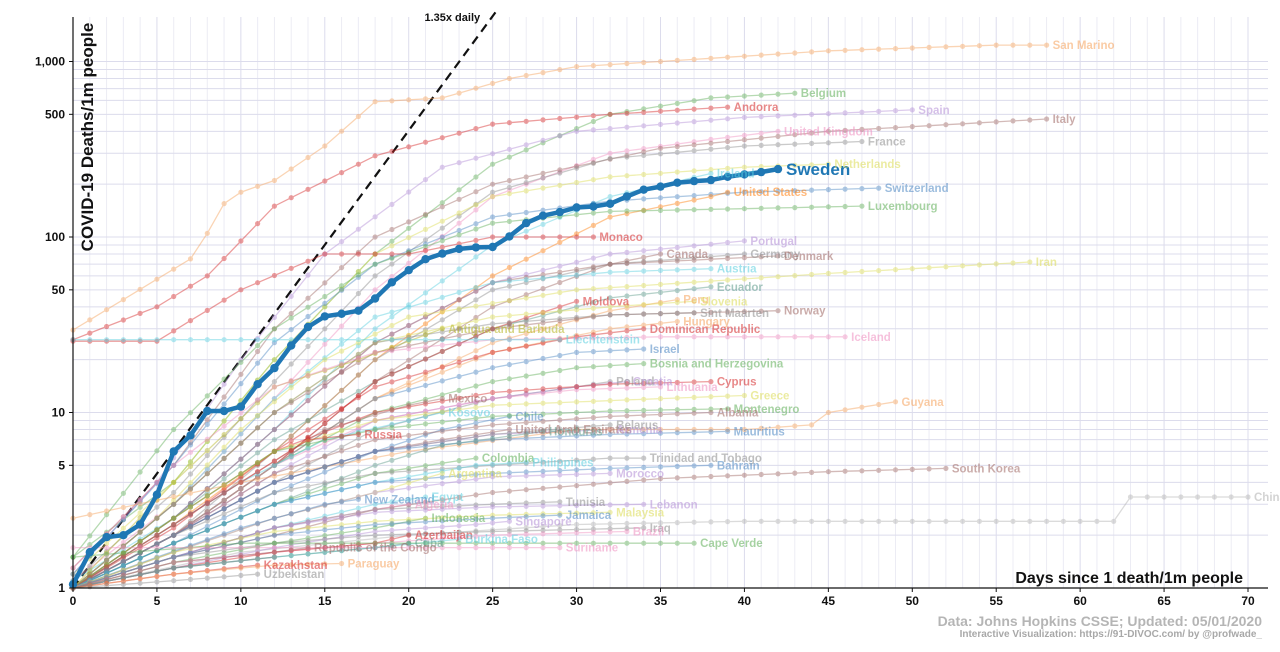 This screenshot has width=1280, height=652. I want to click on series-croatia, so click(350, 485).